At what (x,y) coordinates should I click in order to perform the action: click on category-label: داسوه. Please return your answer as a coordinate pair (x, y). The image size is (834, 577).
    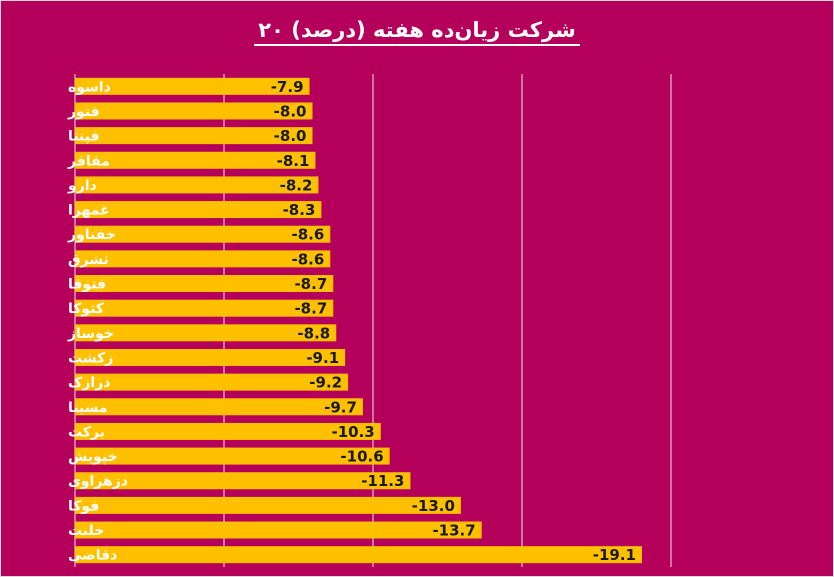
    Looking at the image, I should click on (89, 87).